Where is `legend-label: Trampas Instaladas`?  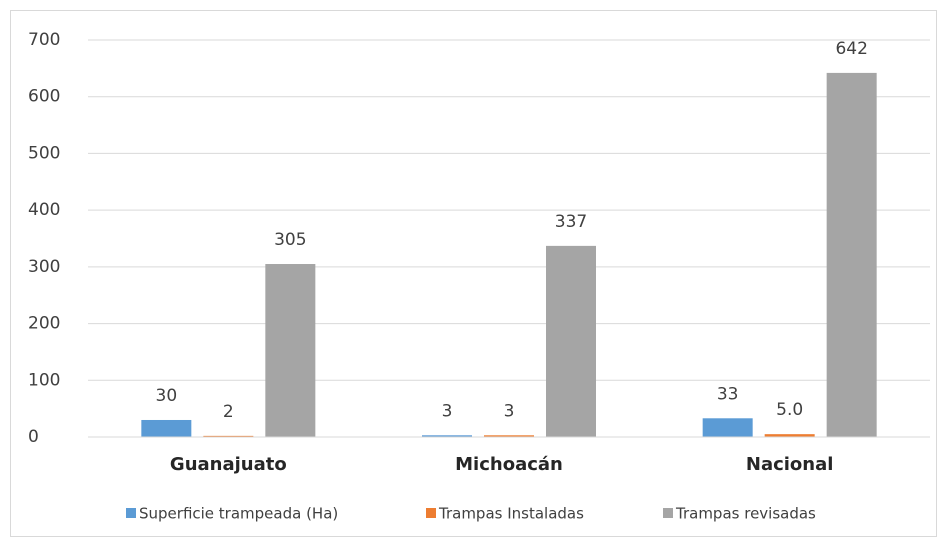
legend-label: Trampas Instaladas is located at coordinates (511, 514).